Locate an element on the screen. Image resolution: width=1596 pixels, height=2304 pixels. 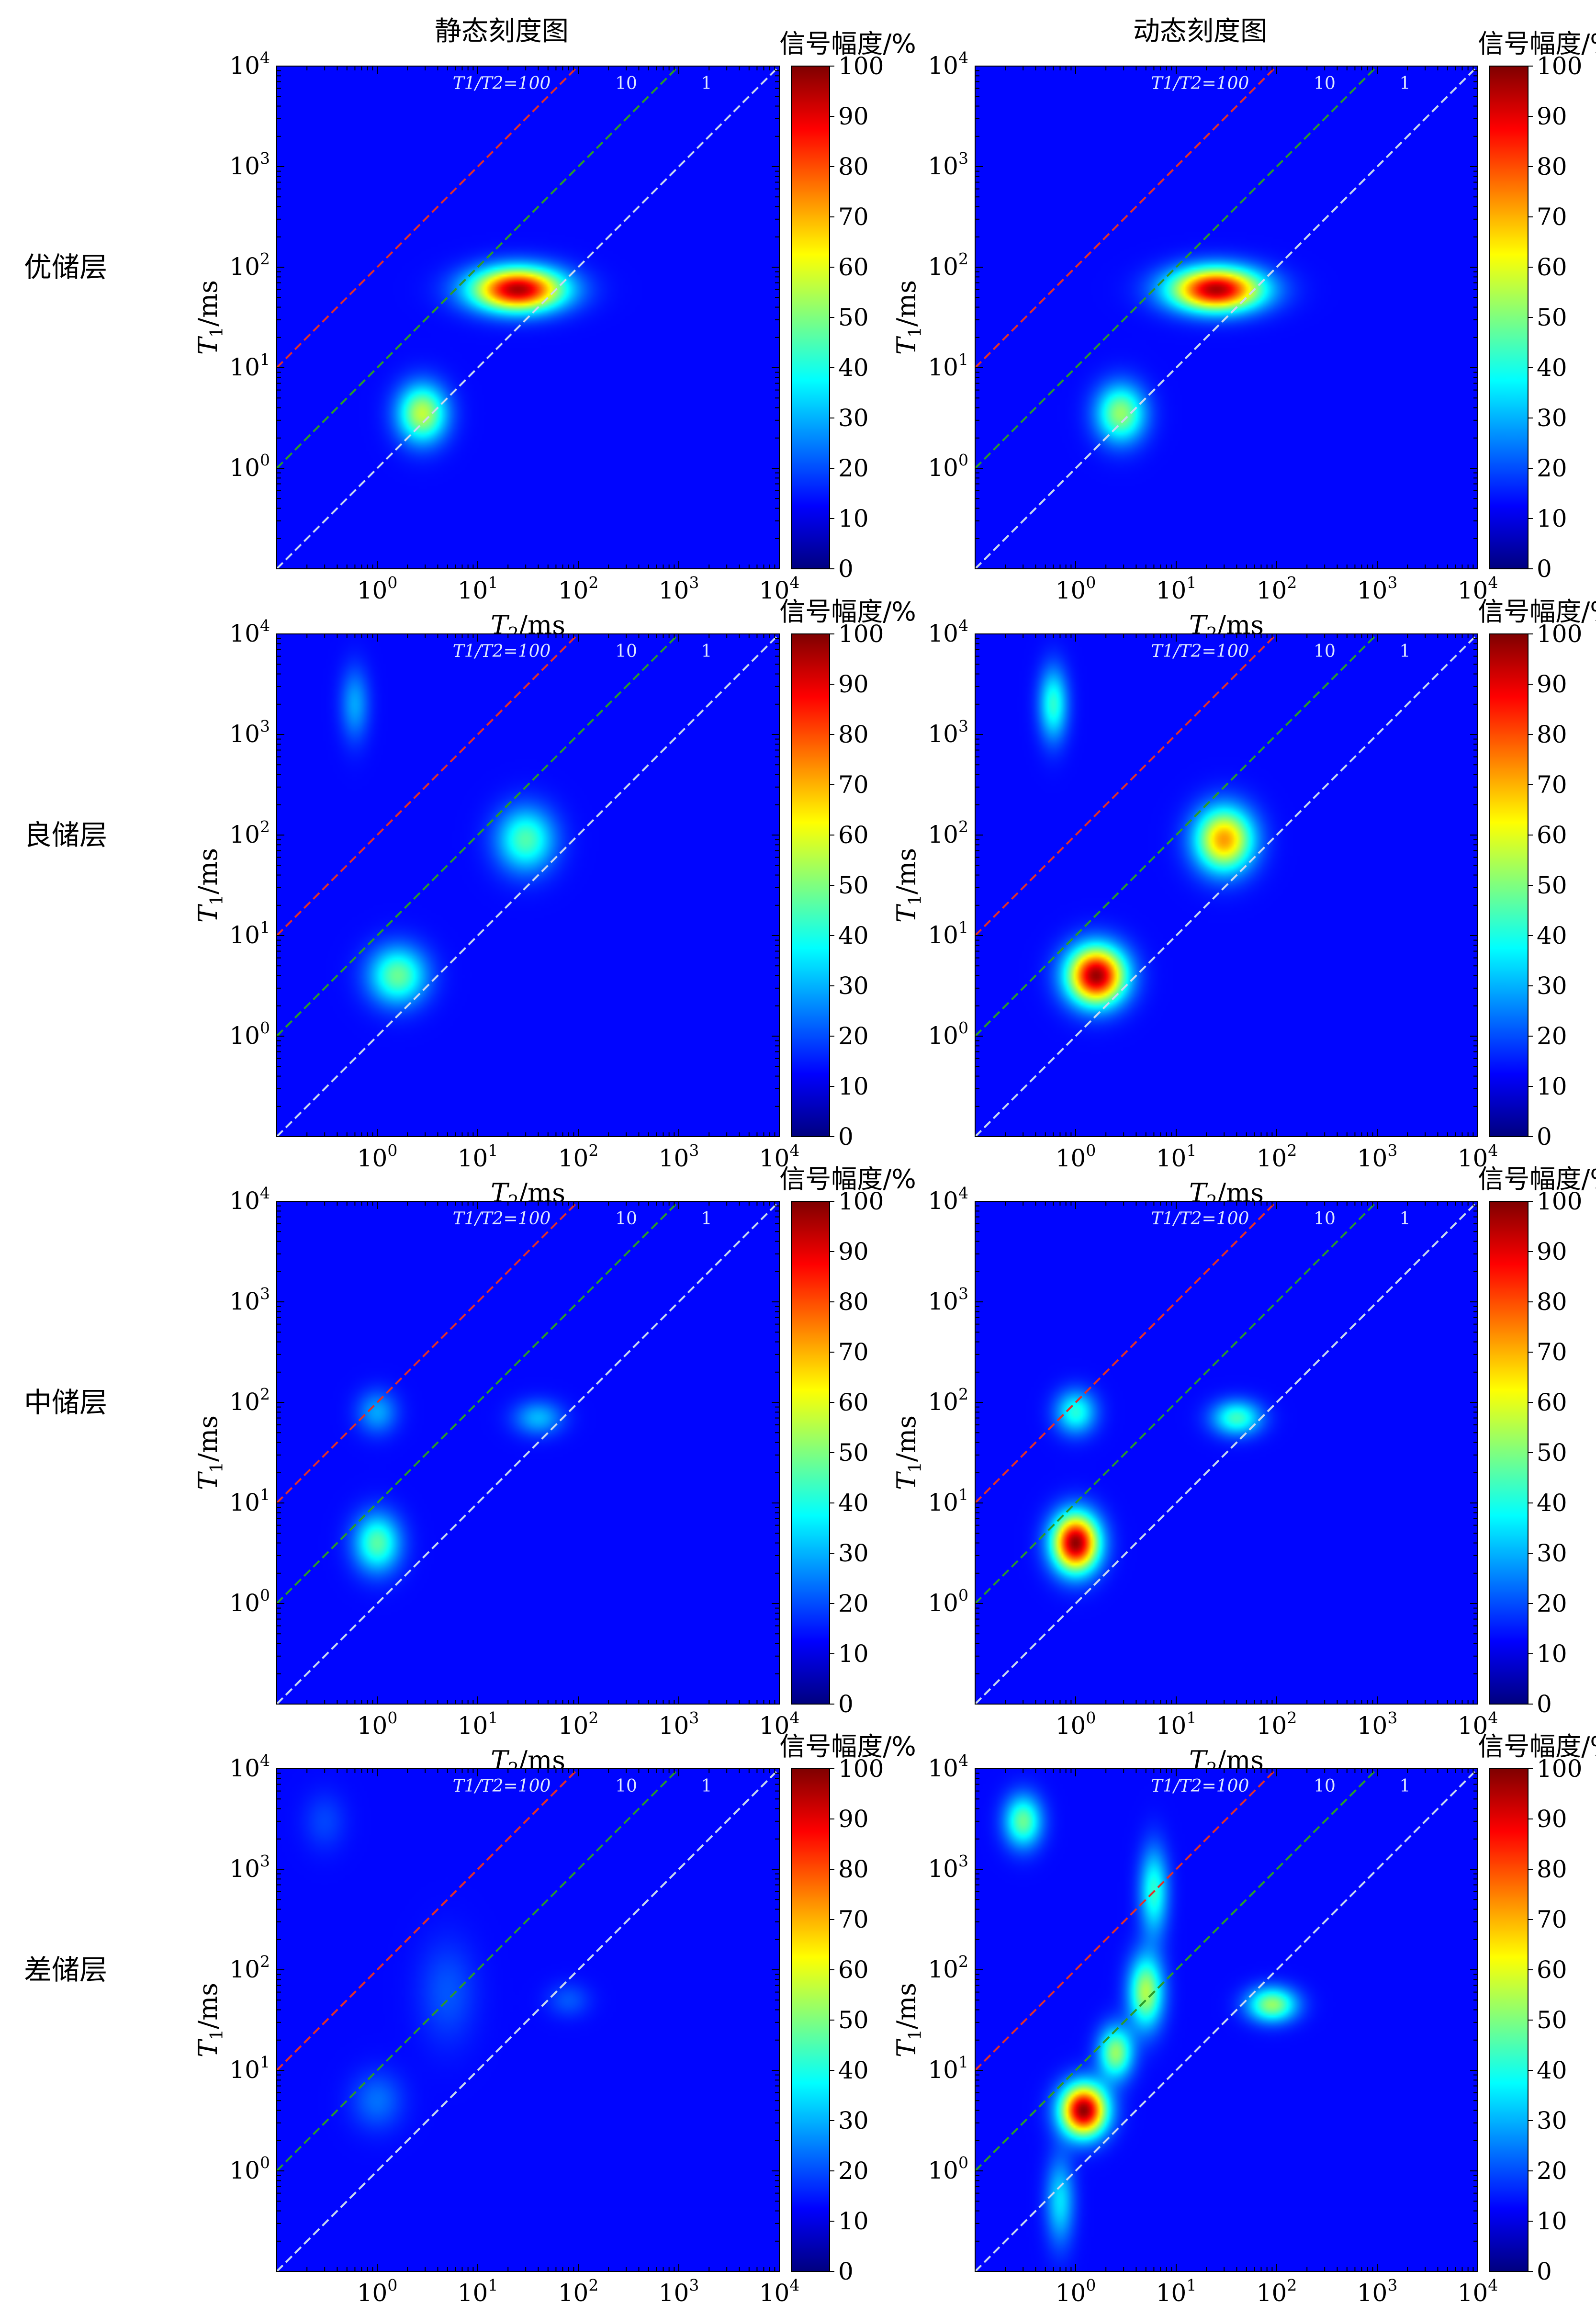
x-tick-label-4: 10⁴ is located at coordinates (779, 588).